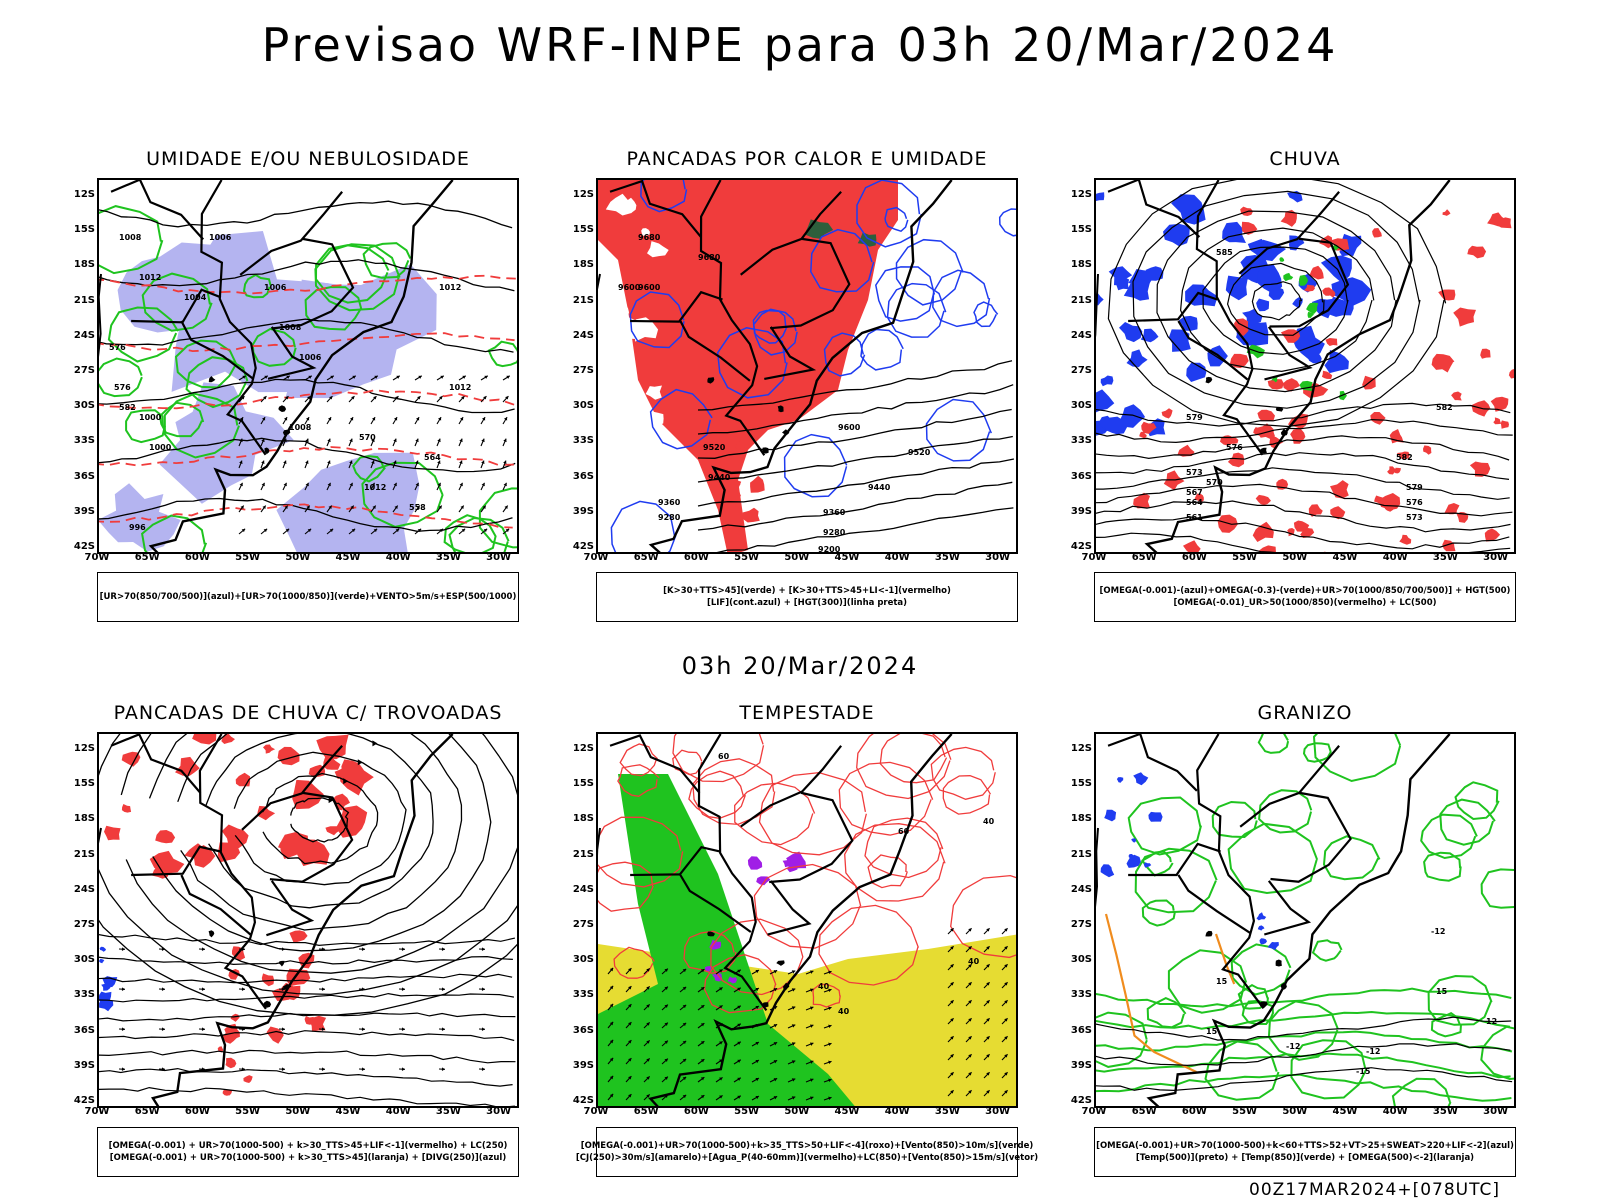 This screenshot has height=1200, width=1600. Describe the element at coordinates (1303, 280) in the screenshot. I see `rain-area-green` at that location.